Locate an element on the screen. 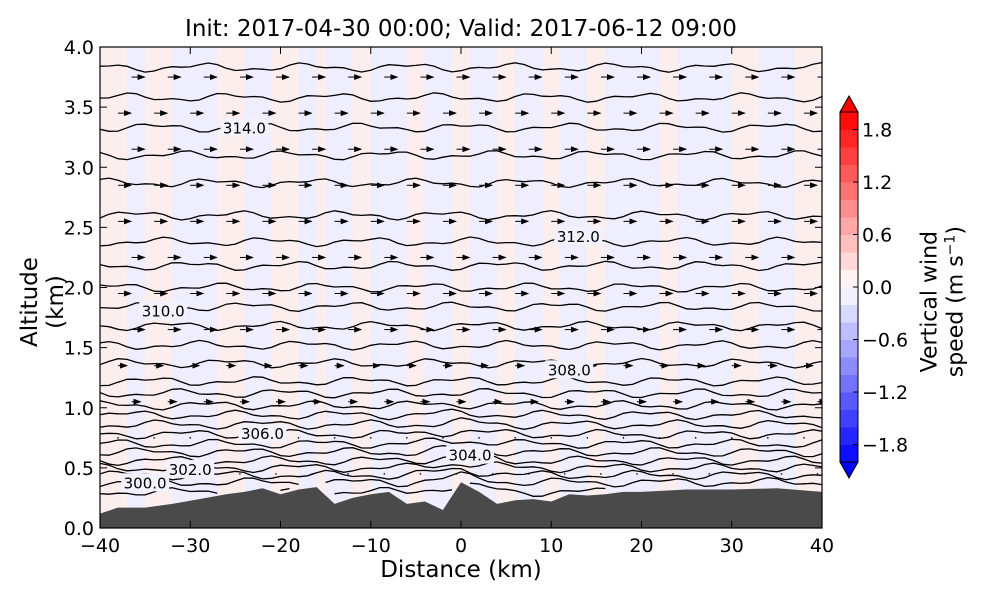 This screenshot has height=600, width=1000. contour-label: 302.0 is located at coordinates (190, 470).